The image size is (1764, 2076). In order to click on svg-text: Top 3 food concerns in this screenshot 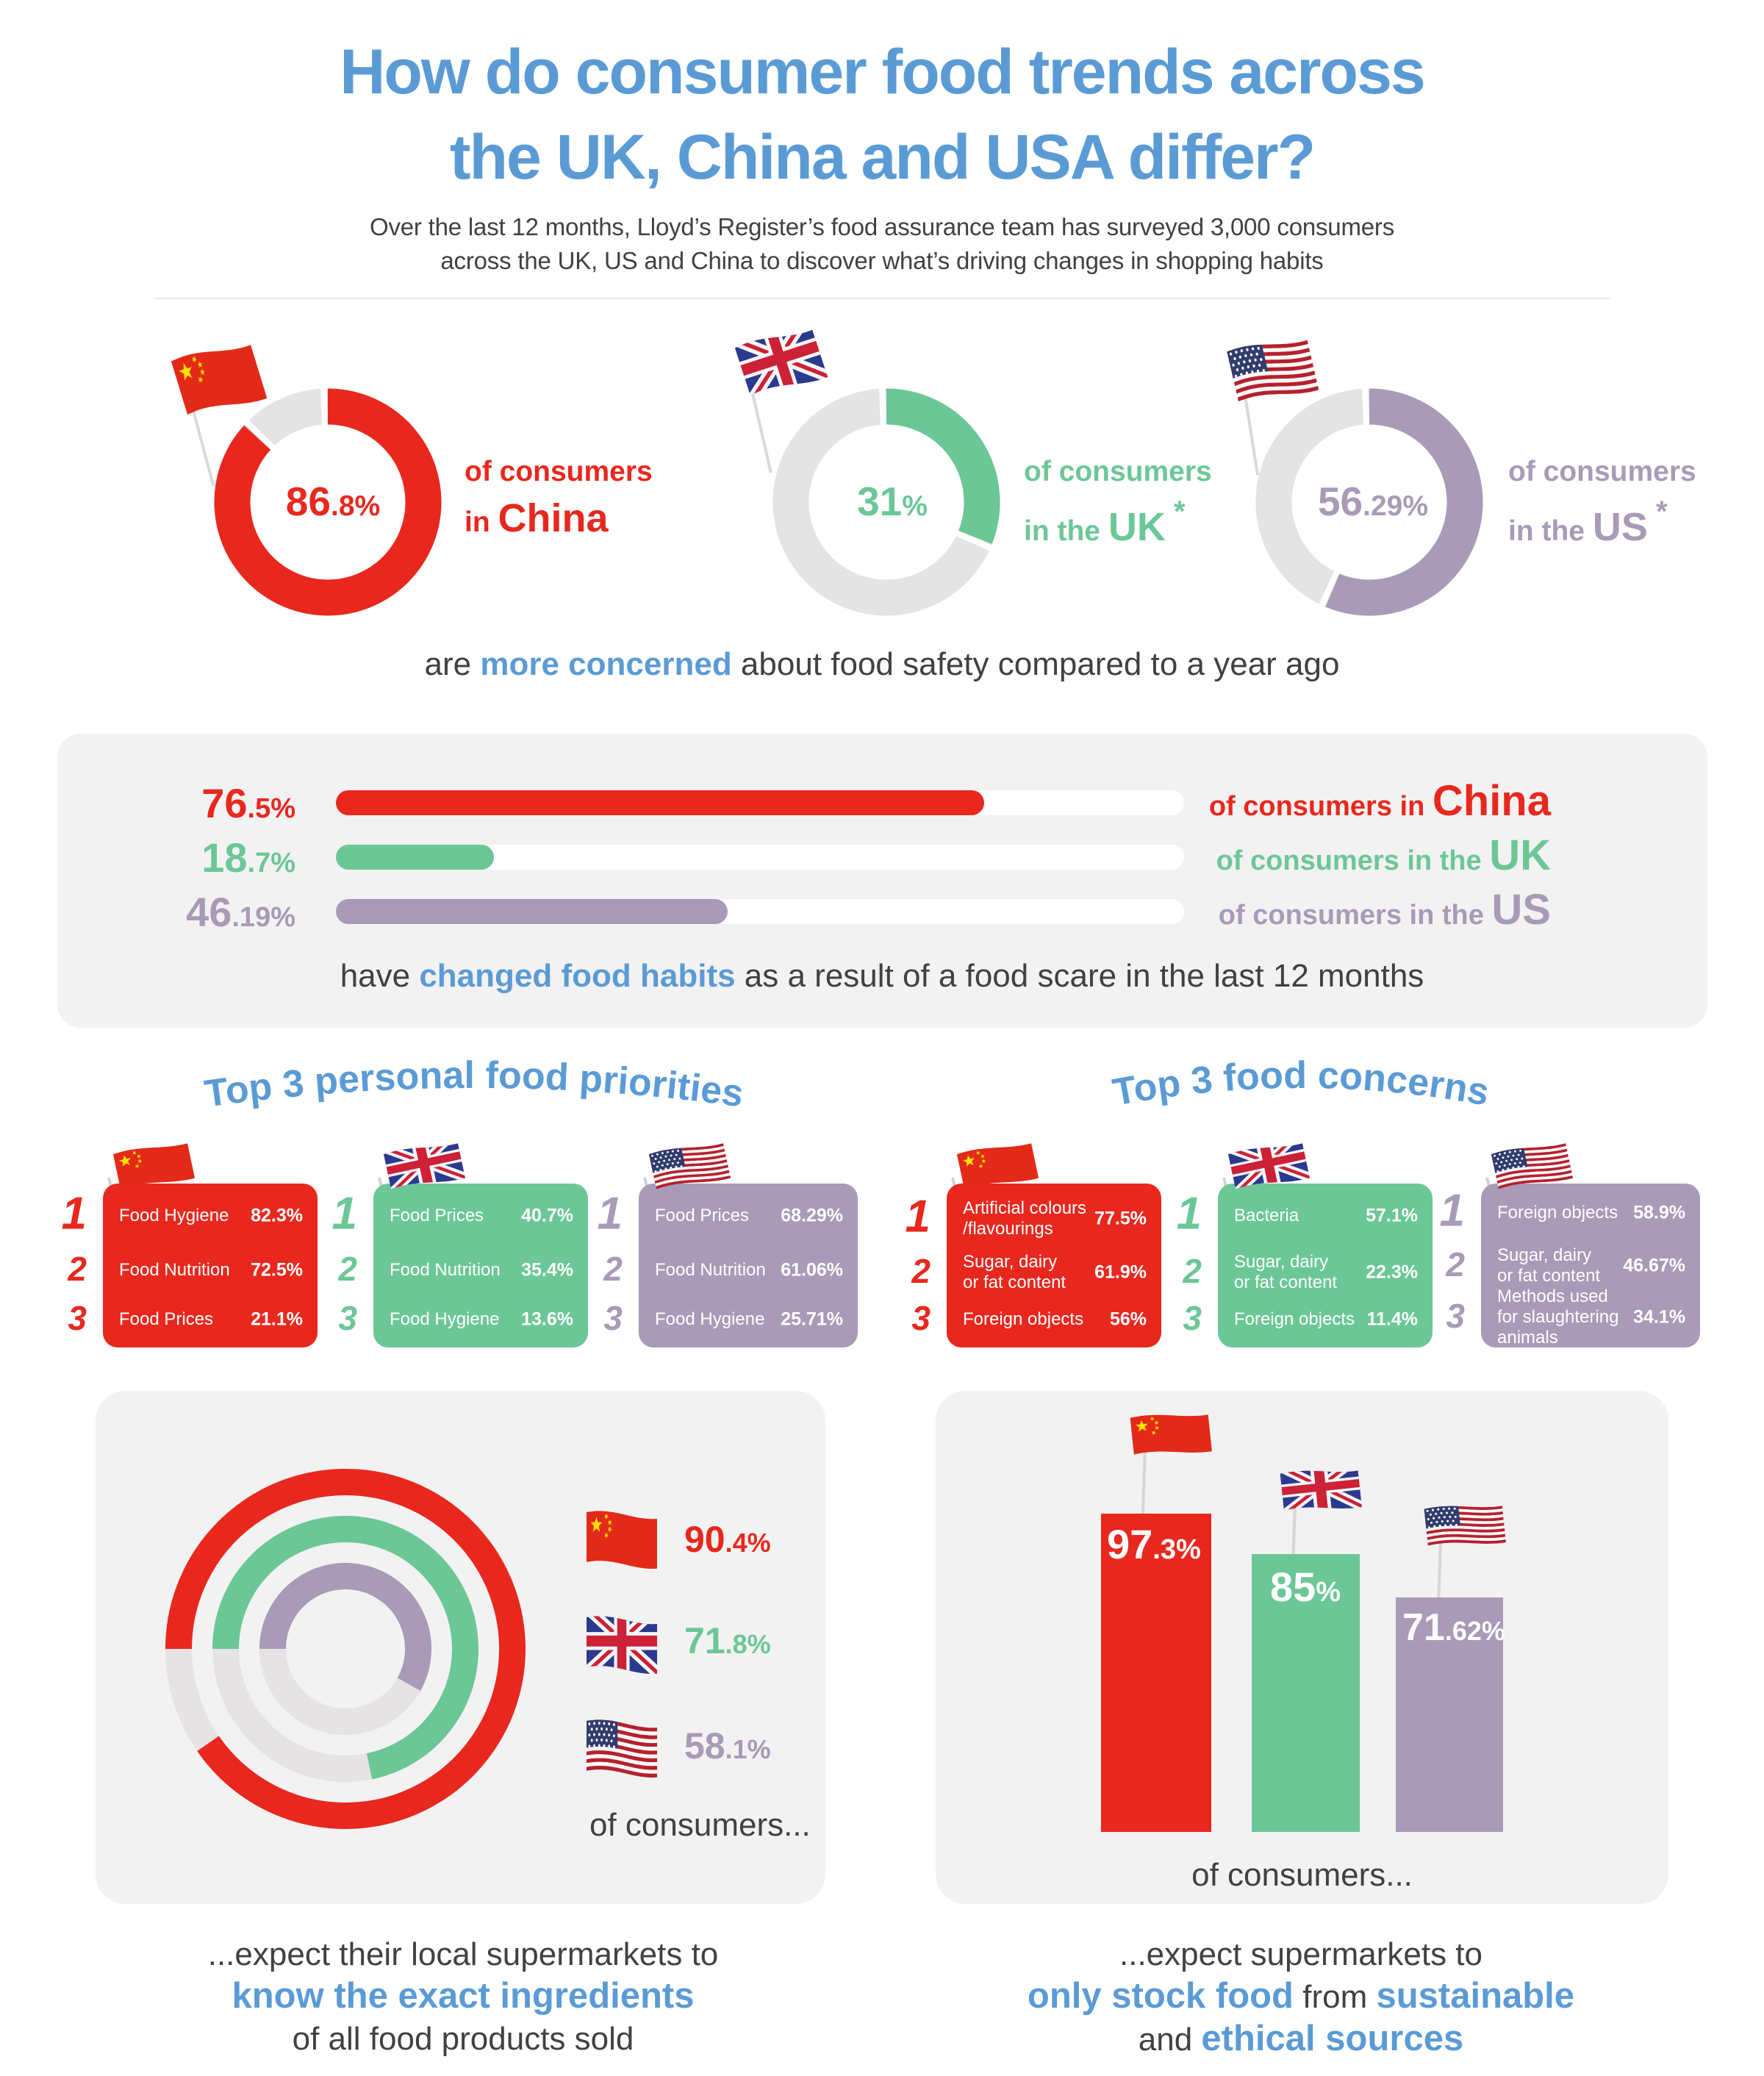, I will do `click(1301, 1084)`.